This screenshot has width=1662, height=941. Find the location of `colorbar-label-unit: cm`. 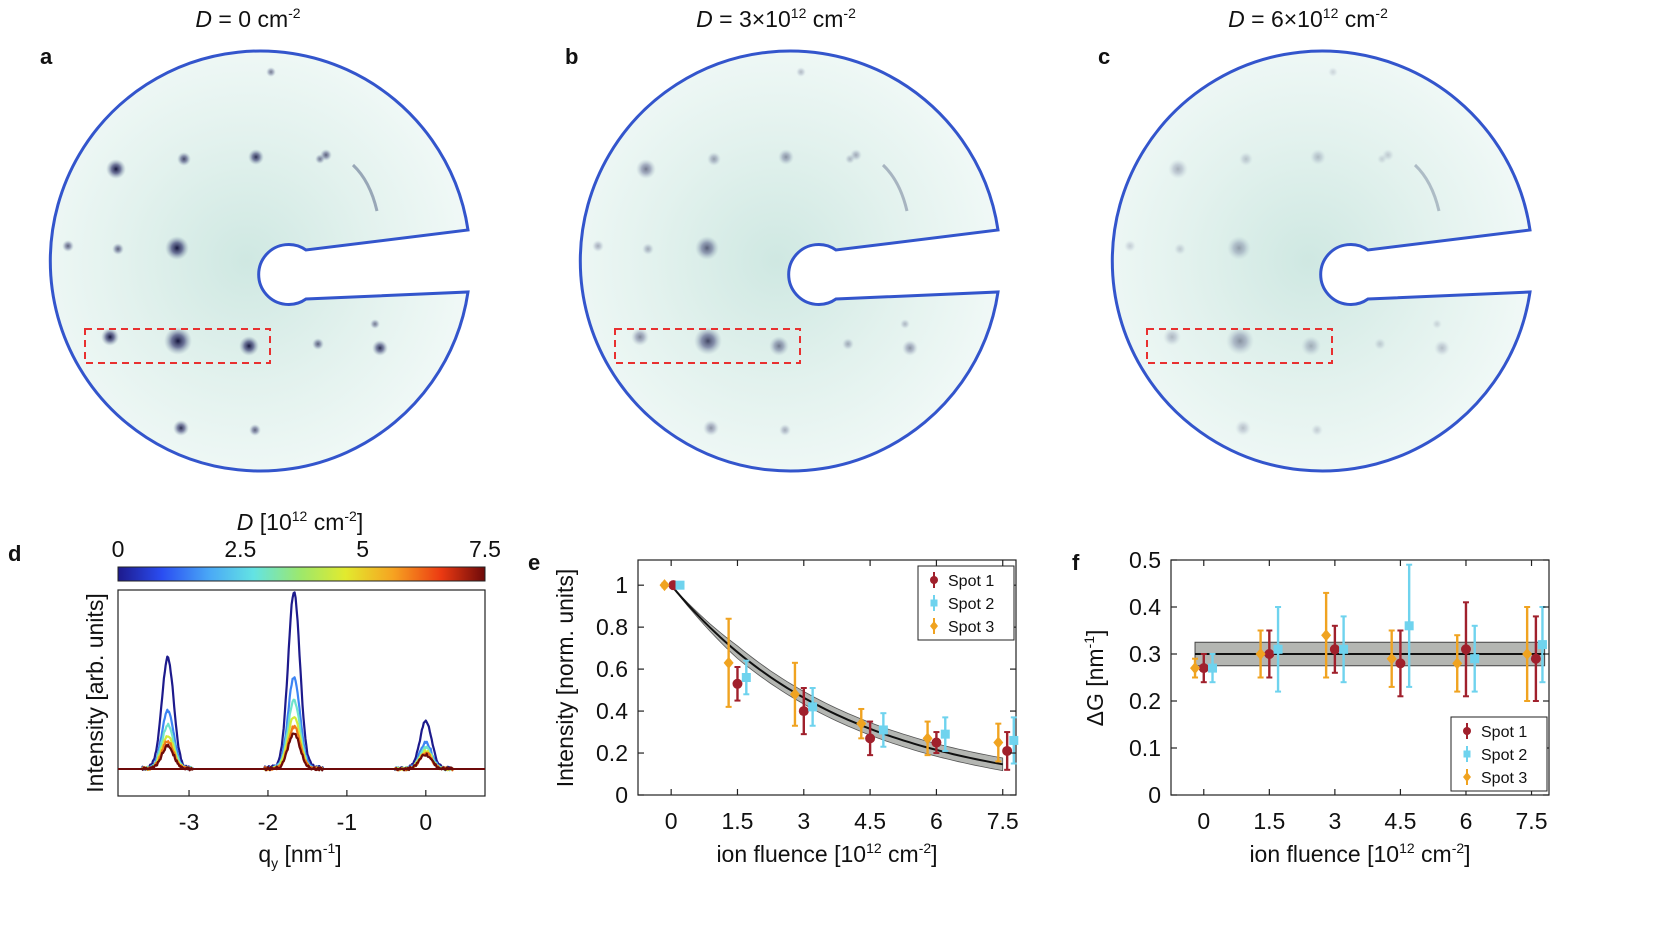

colorbar-label-unit: cm is located at coordinates (325, 522).